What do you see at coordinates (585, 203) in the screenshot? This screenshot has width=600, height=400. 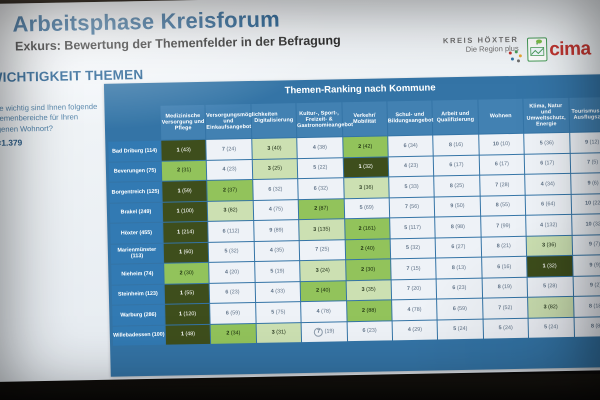 I see `rank-cell: 10 (22)` at bounding box center [585, 203].